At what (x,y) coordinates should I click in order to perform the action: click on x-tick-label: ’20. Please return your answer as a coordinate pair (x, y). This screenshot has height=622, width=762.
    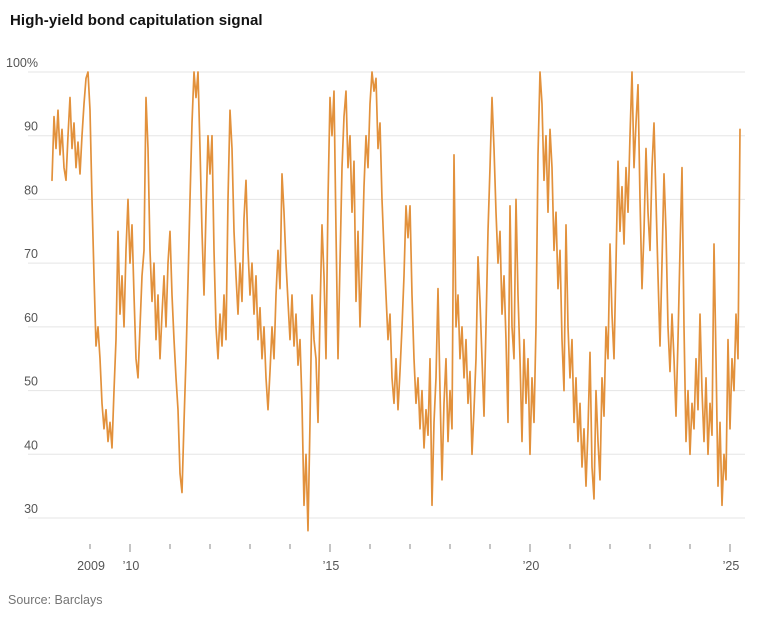
    Looking at the image, I should click on (531, 566).